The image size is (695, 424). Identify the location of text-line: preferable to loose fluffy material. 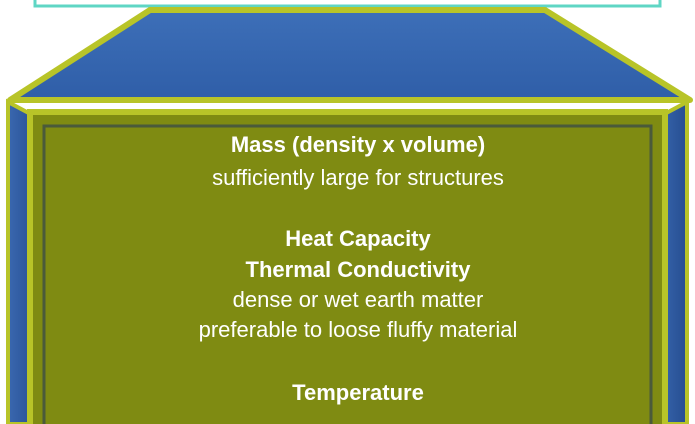
(358, 329).